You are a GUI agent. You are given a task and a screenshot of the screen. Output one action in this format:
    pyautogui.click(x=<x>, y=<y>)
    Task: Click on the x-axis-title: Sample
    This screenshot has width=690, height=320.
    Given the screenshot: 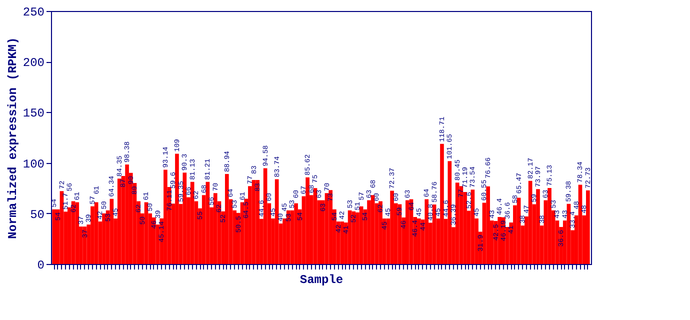 What is the action you would take?
    pyautogui.click(x=322, y=280)
    